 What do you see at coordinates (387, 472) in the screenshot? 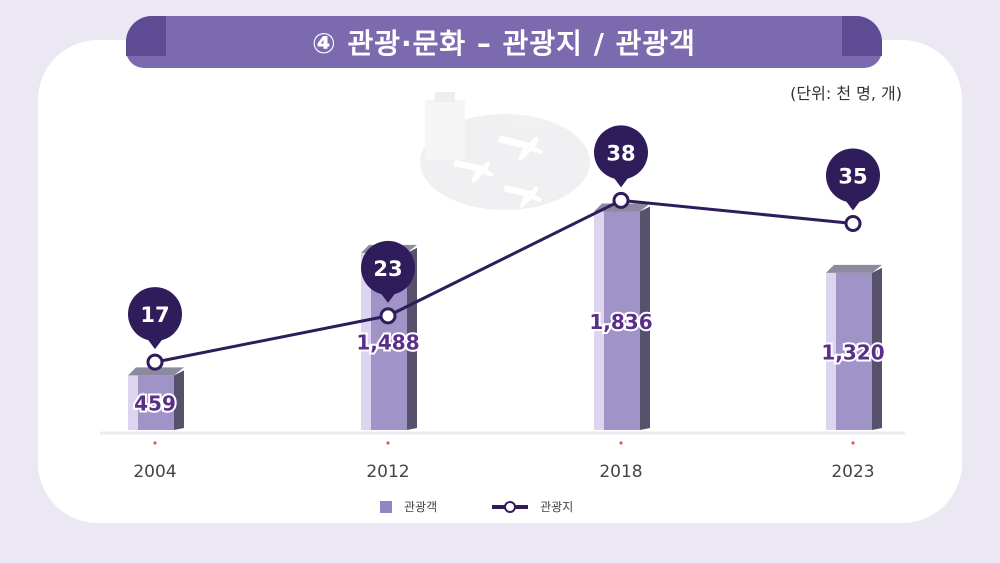
I see `x-tick-label: 2012` at bounding box center [387, 472].